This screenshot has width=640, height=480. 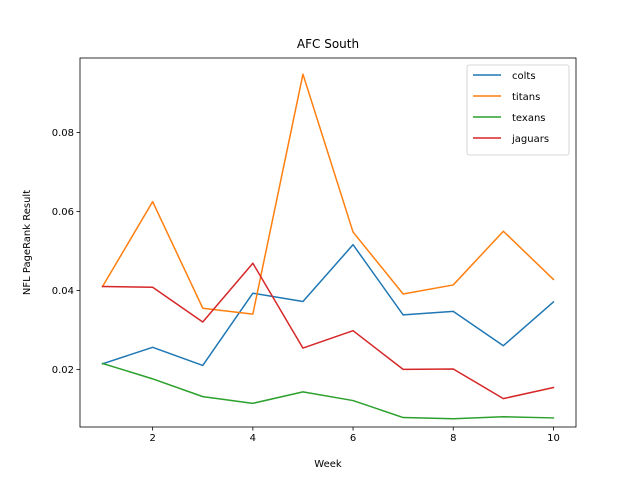 What do you see at coordinates (152, 438) in the screenshot?
I see `x-tick-label: 2` at bounding box center [152, 438].